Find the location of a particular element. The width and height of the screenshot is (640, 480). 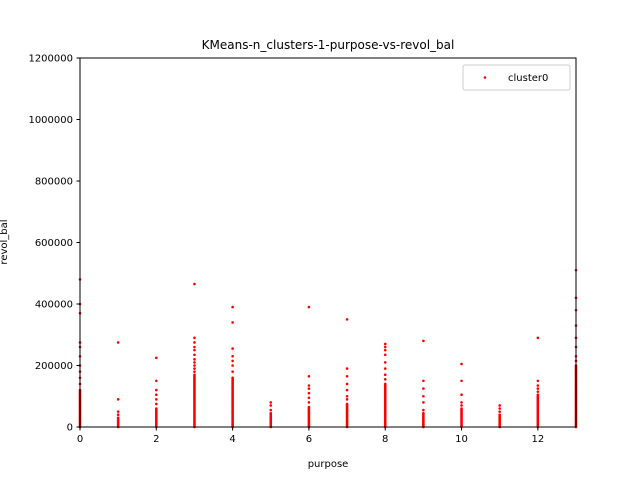

x-tick-label: 0 is located at coordinates (80, 439).